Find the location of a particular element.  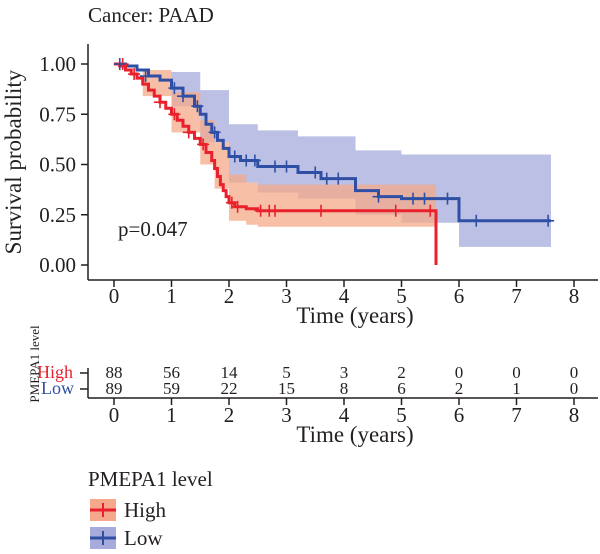

risk-count-high: 5 is located at coordinates (286, 372).